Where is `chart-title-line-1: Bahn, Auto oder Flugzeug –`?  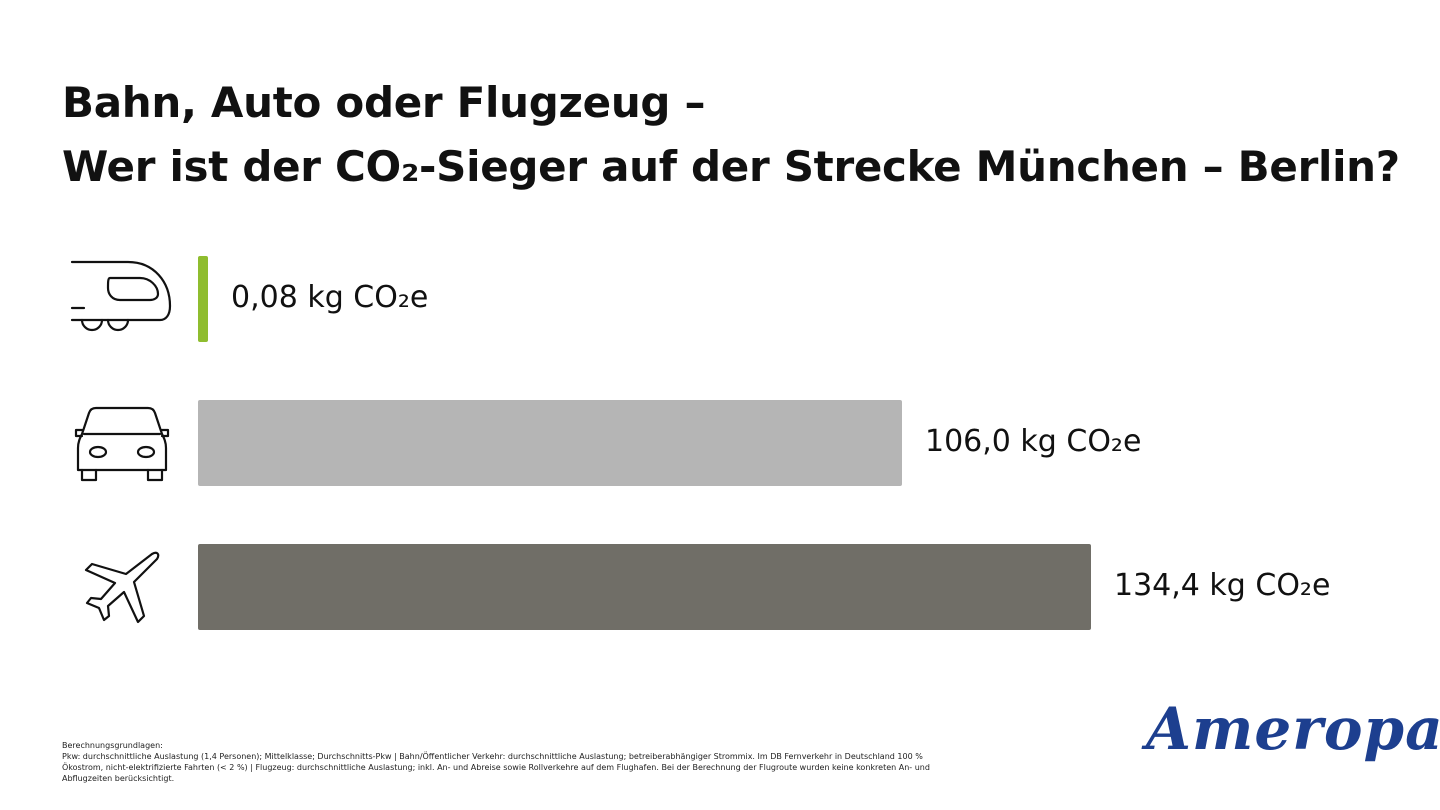
chart-title-line-1: Bahn, Auto oder Flugzeug – is located at coordinates (384, 102).